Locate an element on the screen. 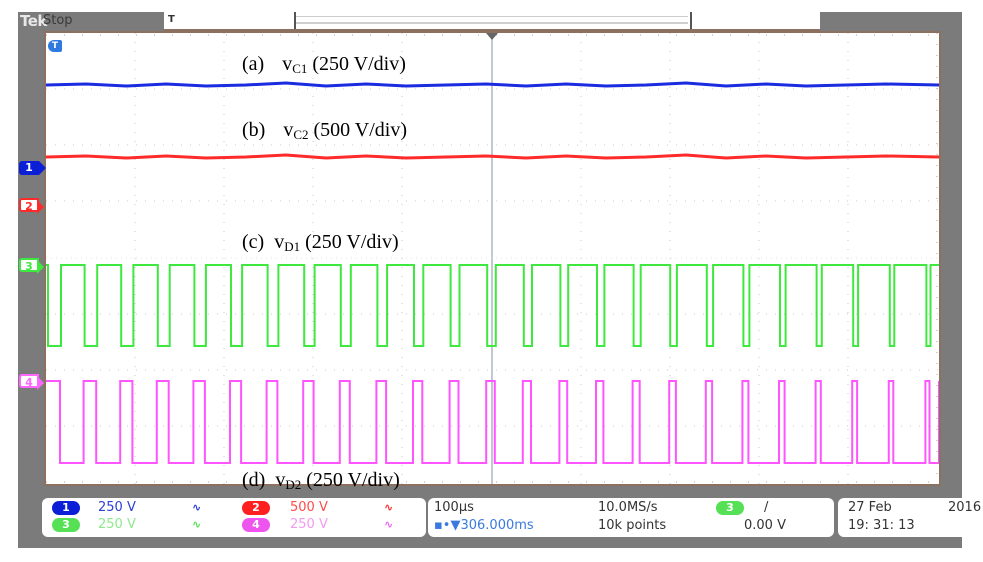 The width and height of the screenshot is (983, 562). ch2-scale: 500 V is located at coordinates (309, 507).